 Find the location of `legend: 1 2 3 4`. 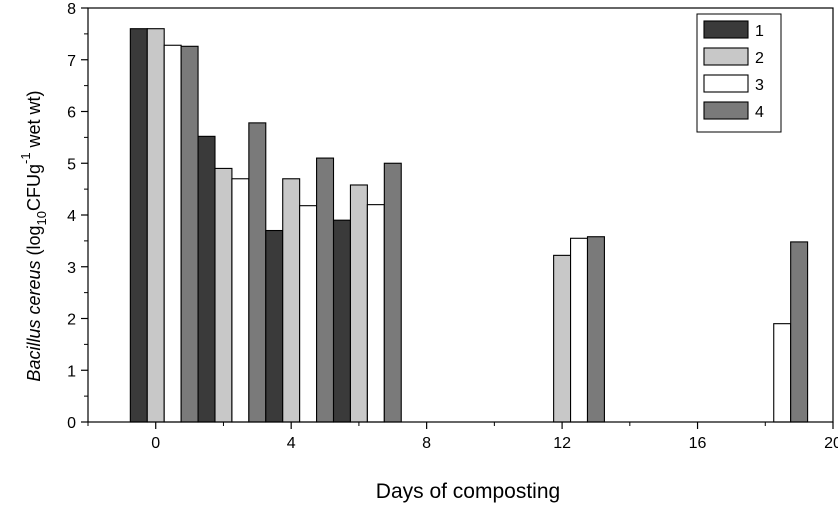

legend: 1 2 3 4 is located at coordinates (739, 73).